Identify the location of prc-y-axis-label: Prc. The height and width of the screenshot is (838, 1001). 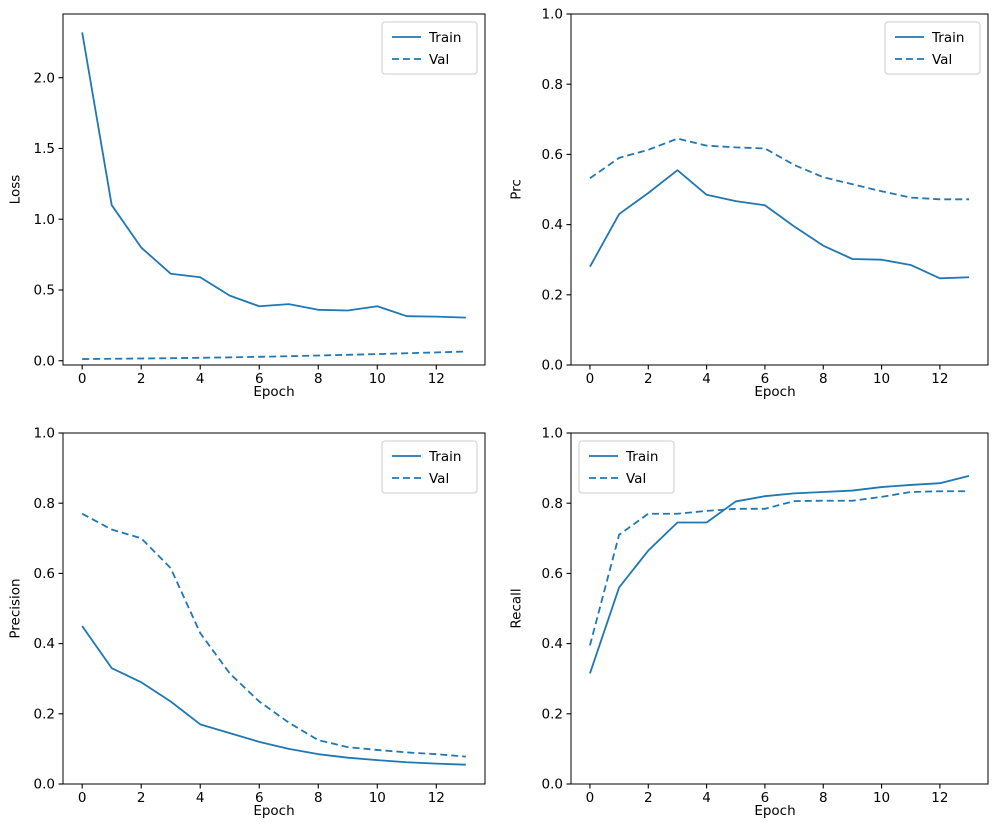
(516, 189).